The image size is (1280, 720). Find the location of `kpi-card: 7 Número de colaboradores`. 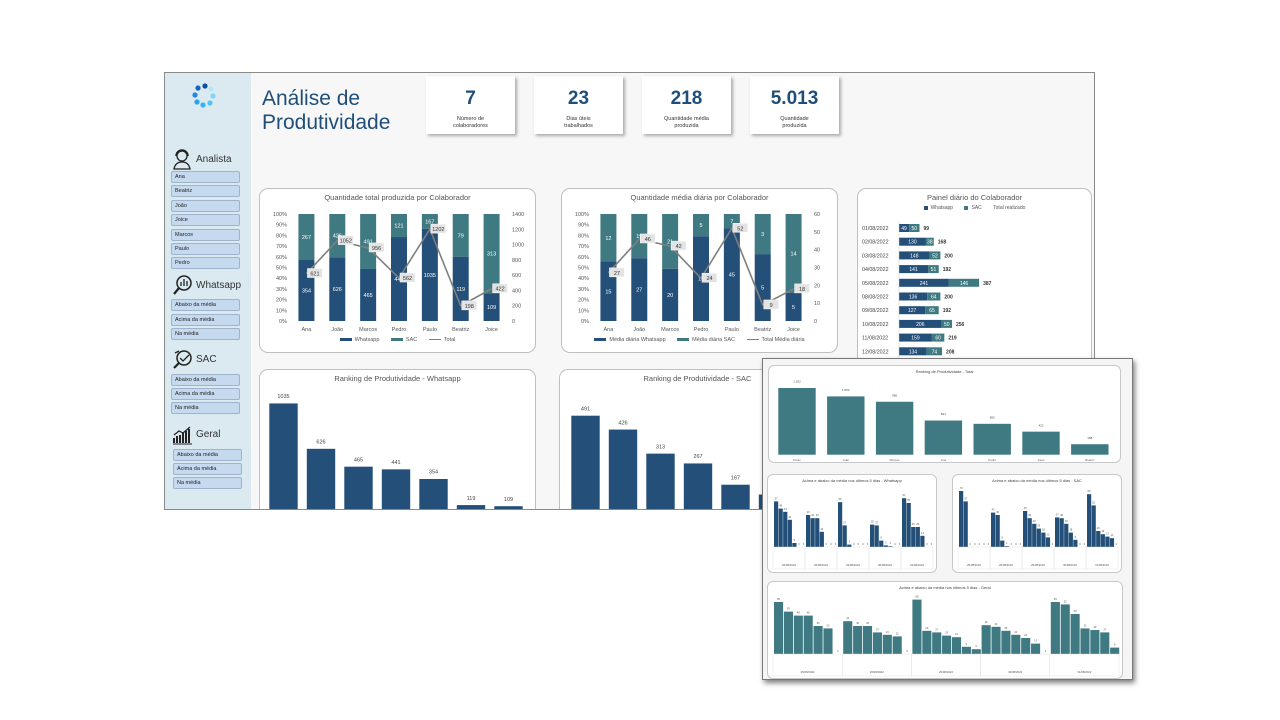

kpi-card: 7 Número de colaboradores is located at coordinates (470, 105).